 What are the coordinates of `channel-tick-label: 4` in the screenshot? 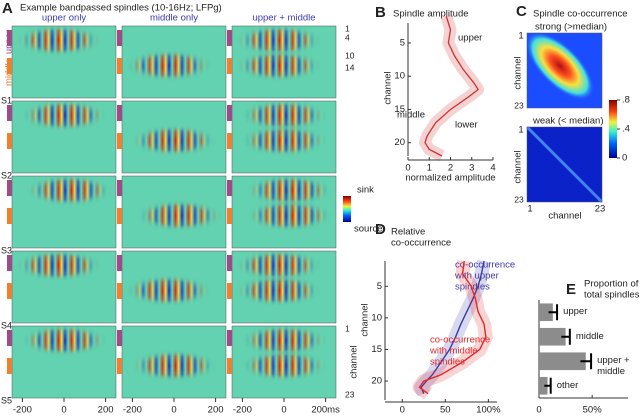 It's located at (347, 37).